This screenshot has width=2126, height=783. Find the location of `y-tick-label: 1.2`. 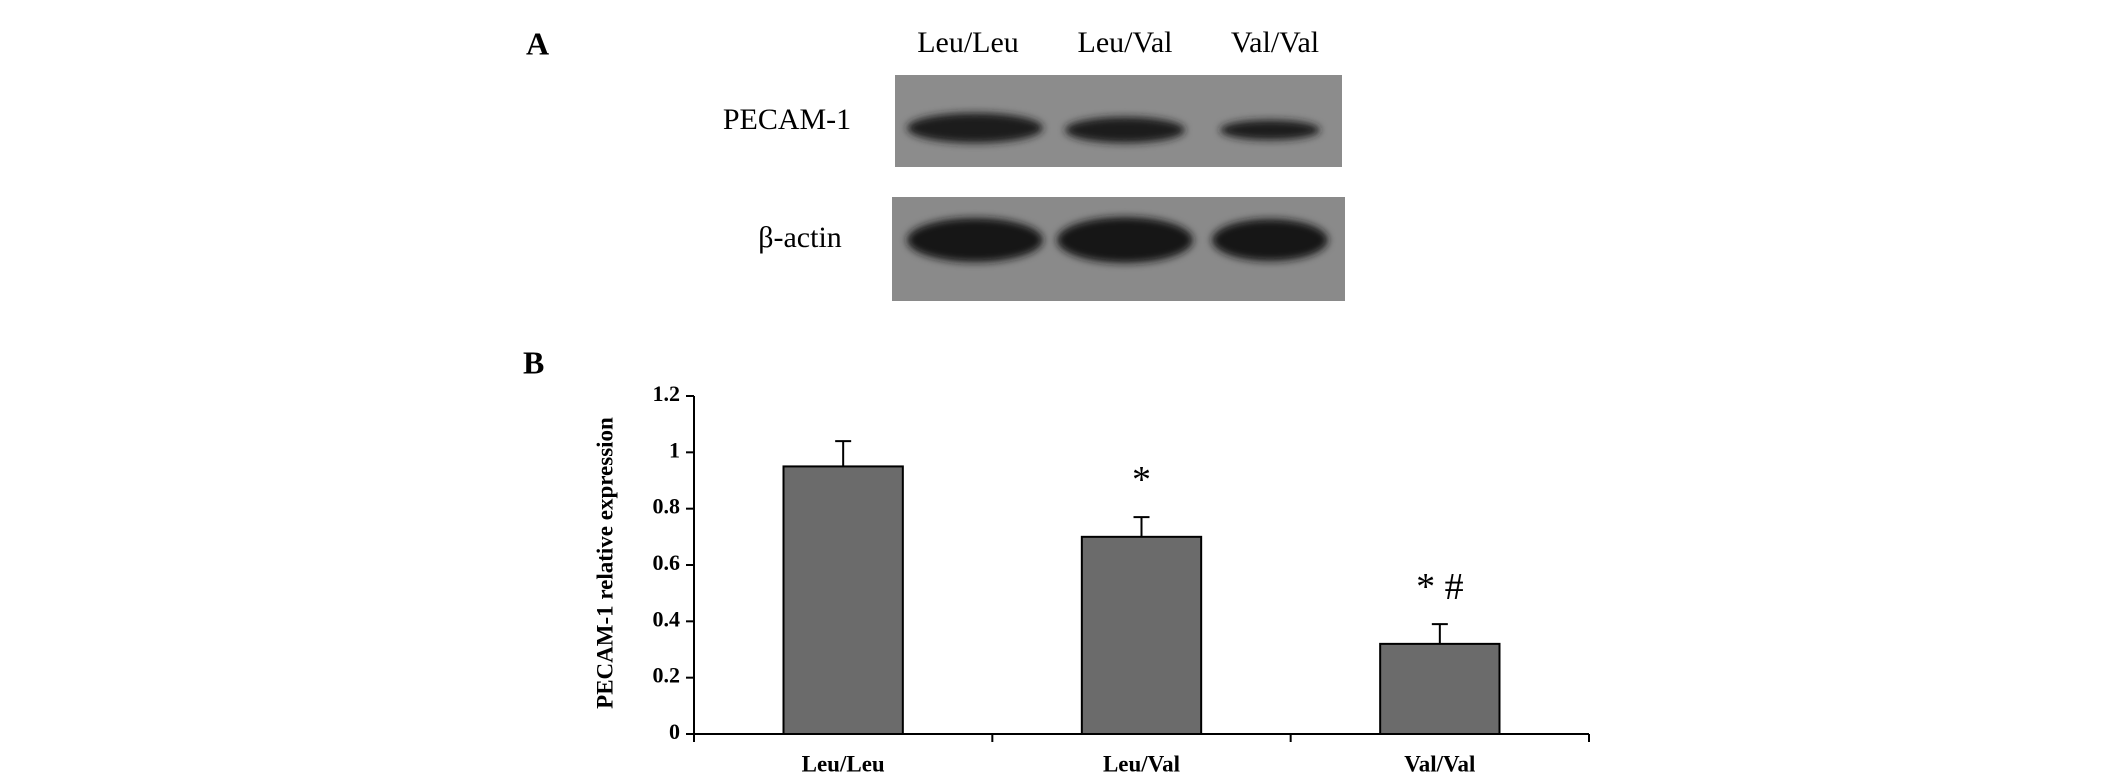

y-tick-label: 1.2 is located at coordinates (667, 393).